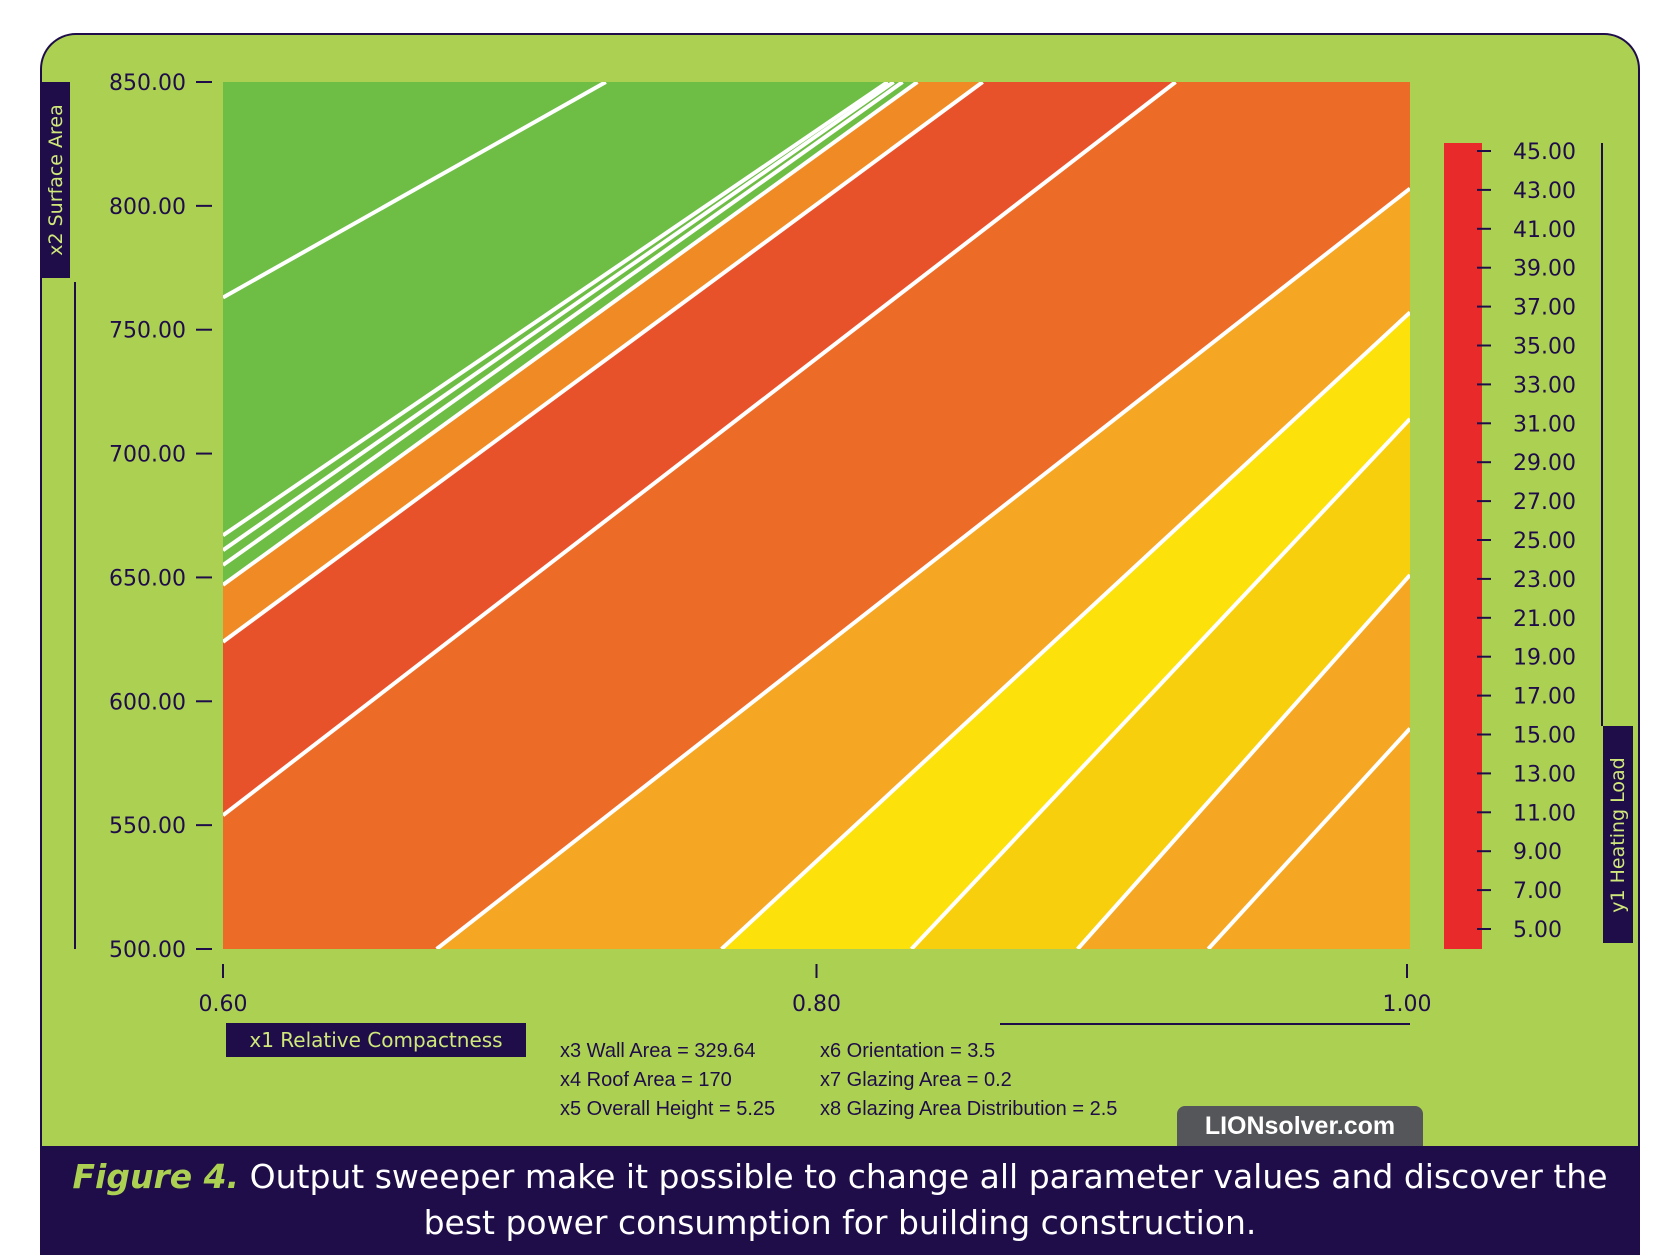  I want to click on colorbar-title-text: y1 Heating Load, so click(1618, 834).